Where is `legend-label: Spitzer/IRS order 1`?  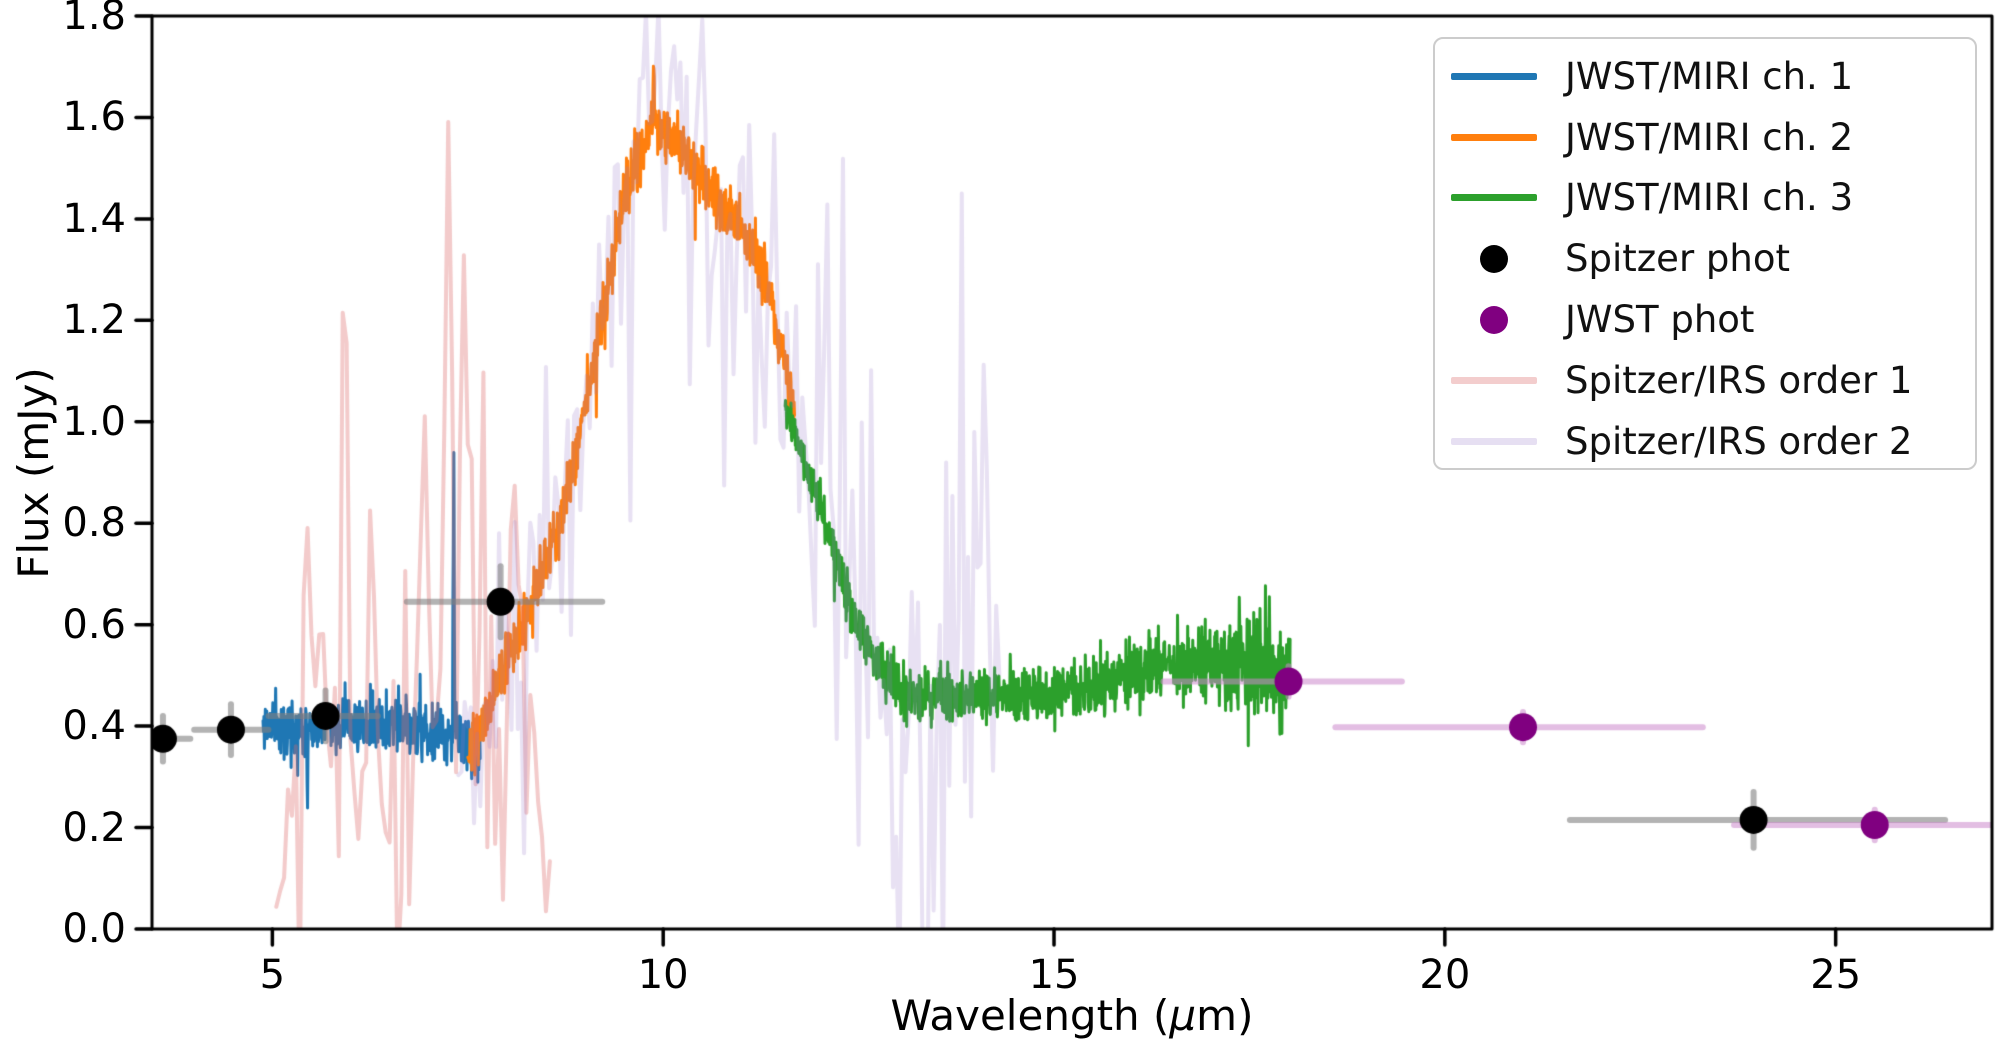
legend-label: Spitzer/IRS order 1 is located at coordinates (1739, 380).